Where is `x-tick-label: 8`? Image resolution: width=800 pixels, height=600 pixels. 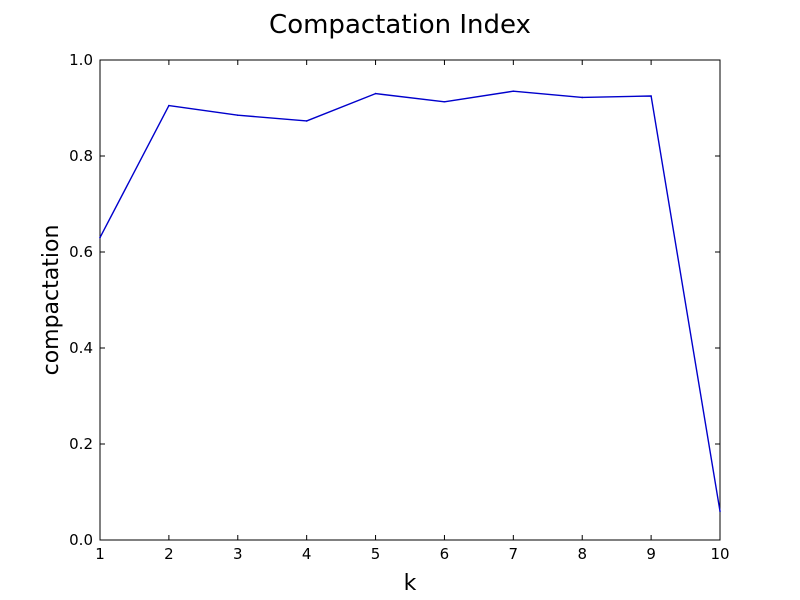
x-tick-label: 8 is located at coordinates (582, 554).